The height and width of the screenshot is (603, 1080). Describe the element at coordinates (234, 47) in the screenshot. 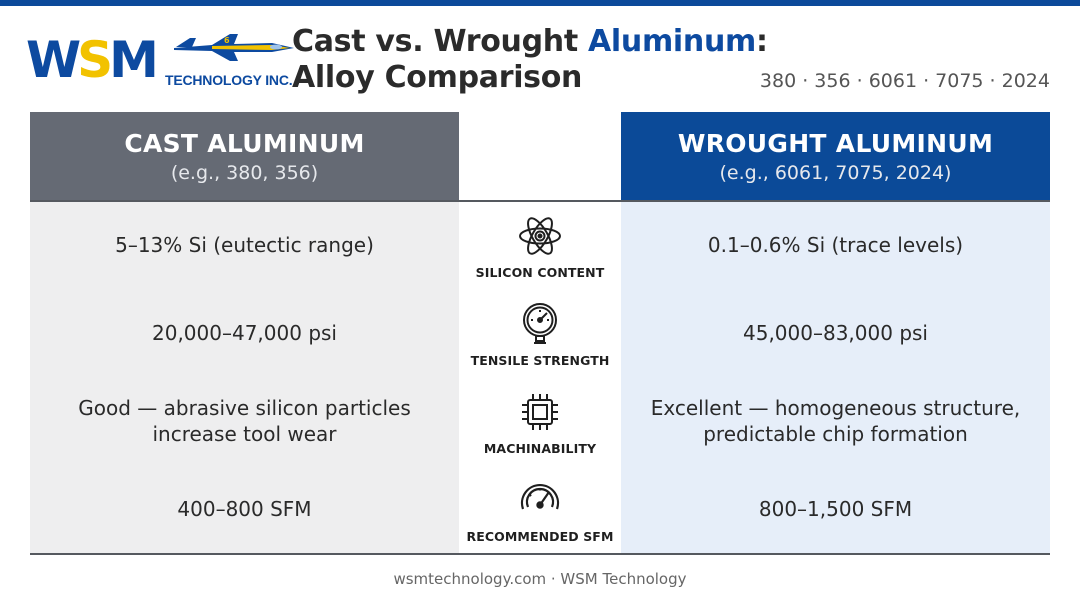

I see `jet-icon: 6` at that location.